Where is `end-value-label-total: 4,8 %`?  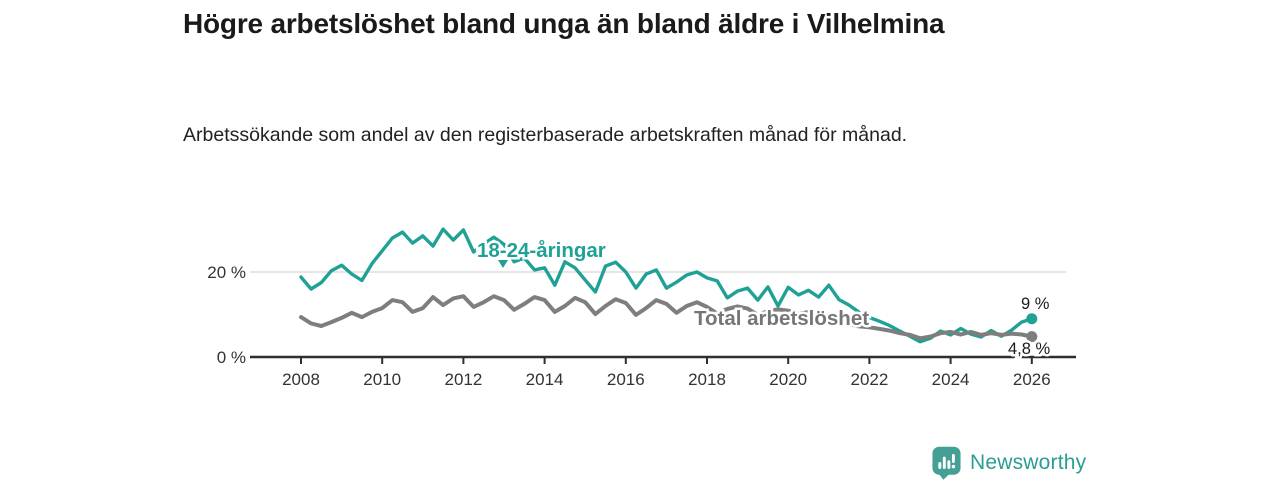
end-value-label-total: 4,8 % is located at coordinates (1029, 349).